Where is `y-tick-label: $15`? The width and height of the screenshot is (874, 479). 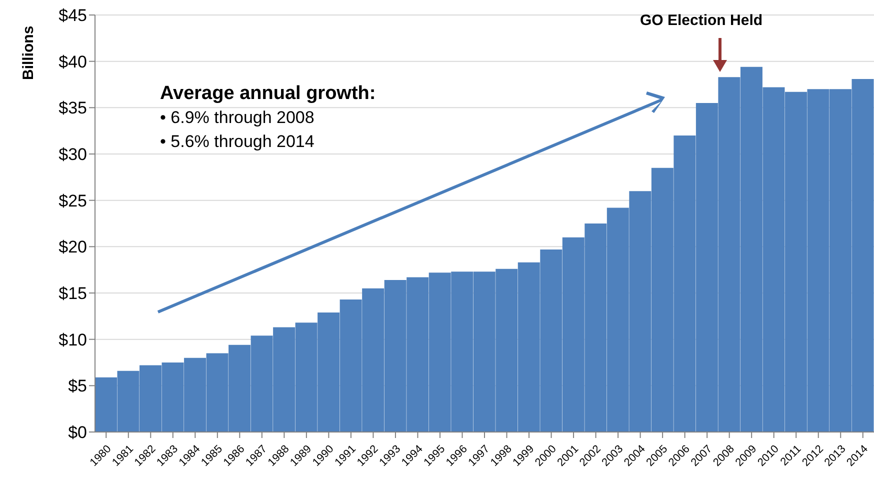 y-tick-label: $15 is located at coordinates (72, 294).